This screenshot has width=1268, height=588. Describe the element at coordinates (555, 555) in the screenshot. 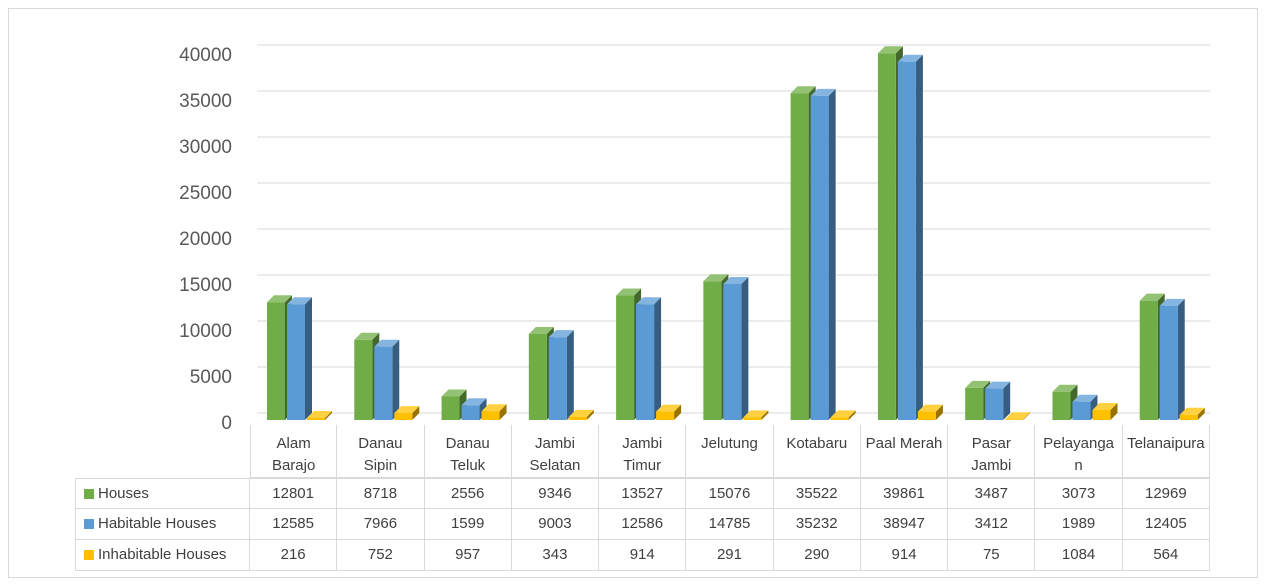

I see `table-value: 343` at that location.